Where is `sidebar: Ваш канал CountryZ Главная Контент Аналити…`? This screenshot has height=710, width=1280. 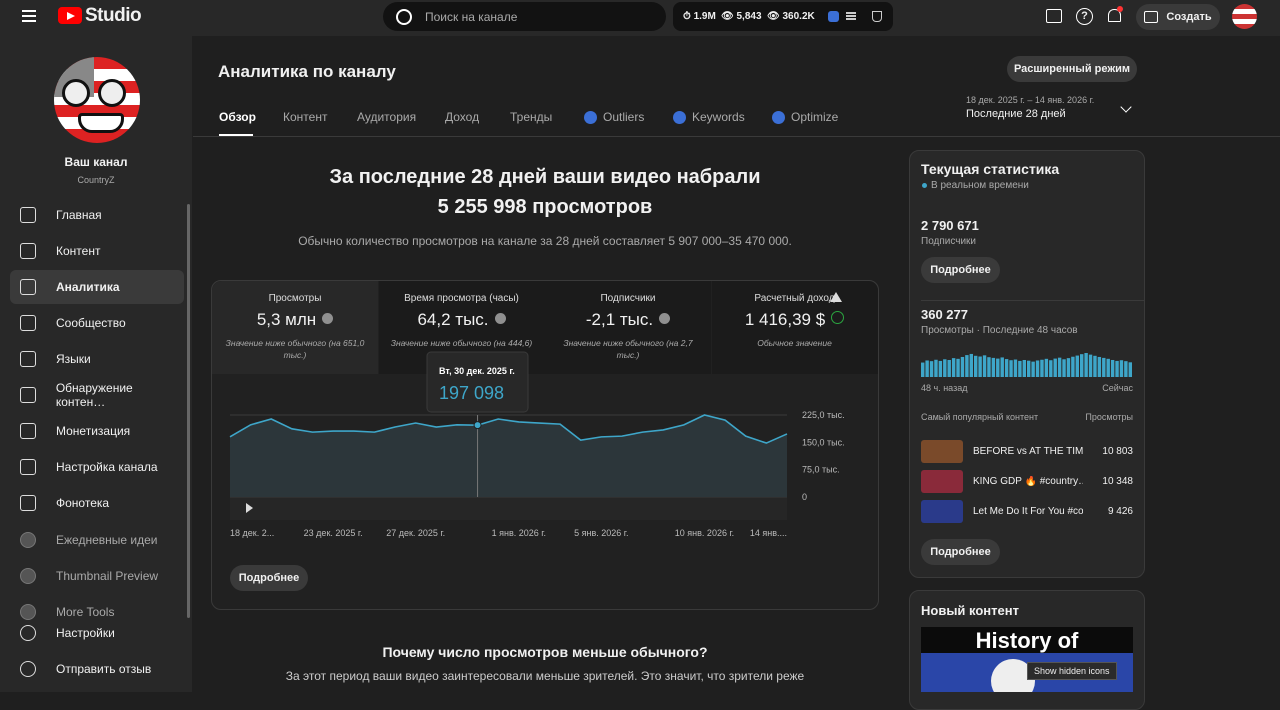 sidebar: Ваш канал CountryZ Главная Контент Аналити… is located at coordinates (96, 364).